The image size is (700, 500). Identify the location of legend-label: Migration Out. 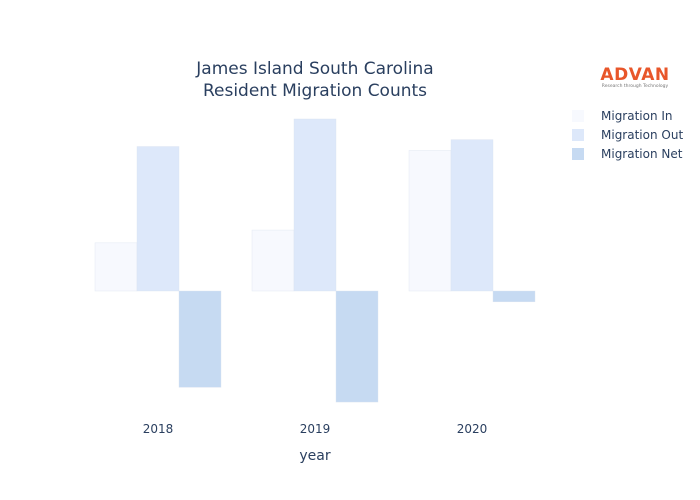
(642, 134).